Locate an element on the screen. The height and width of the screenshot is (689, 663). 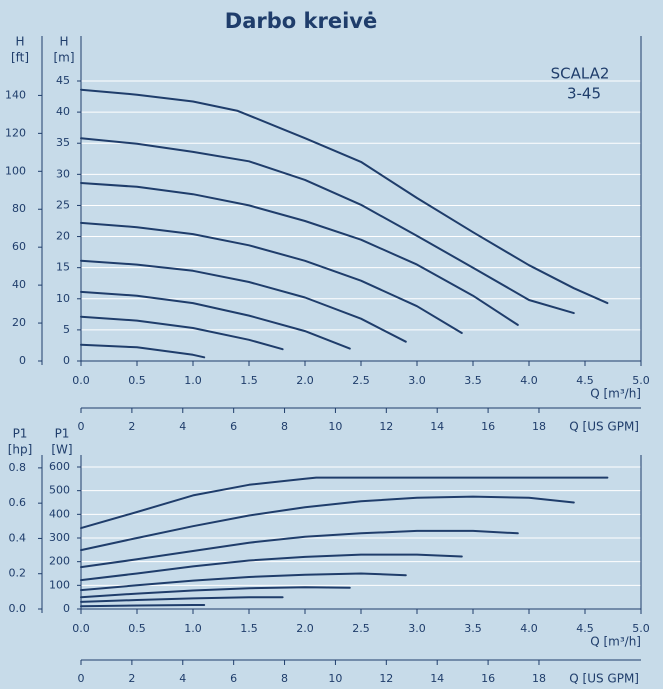
y-tick-label: 5 is located at coordinates (66, 329).